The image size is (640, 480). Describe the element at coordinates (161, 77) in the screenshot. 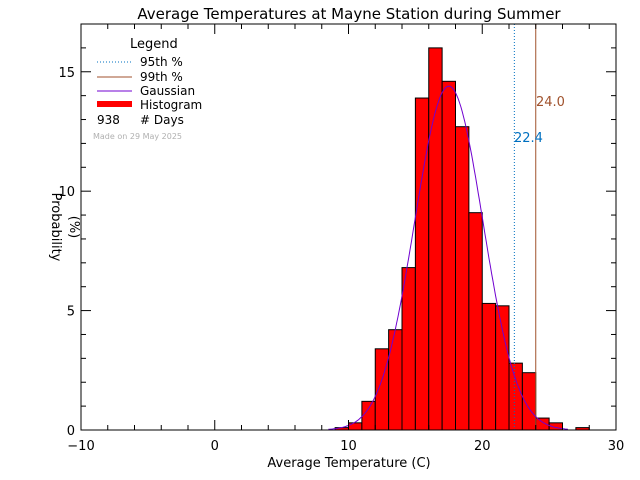

I see `legend-p99-label: 99th %` at that location.